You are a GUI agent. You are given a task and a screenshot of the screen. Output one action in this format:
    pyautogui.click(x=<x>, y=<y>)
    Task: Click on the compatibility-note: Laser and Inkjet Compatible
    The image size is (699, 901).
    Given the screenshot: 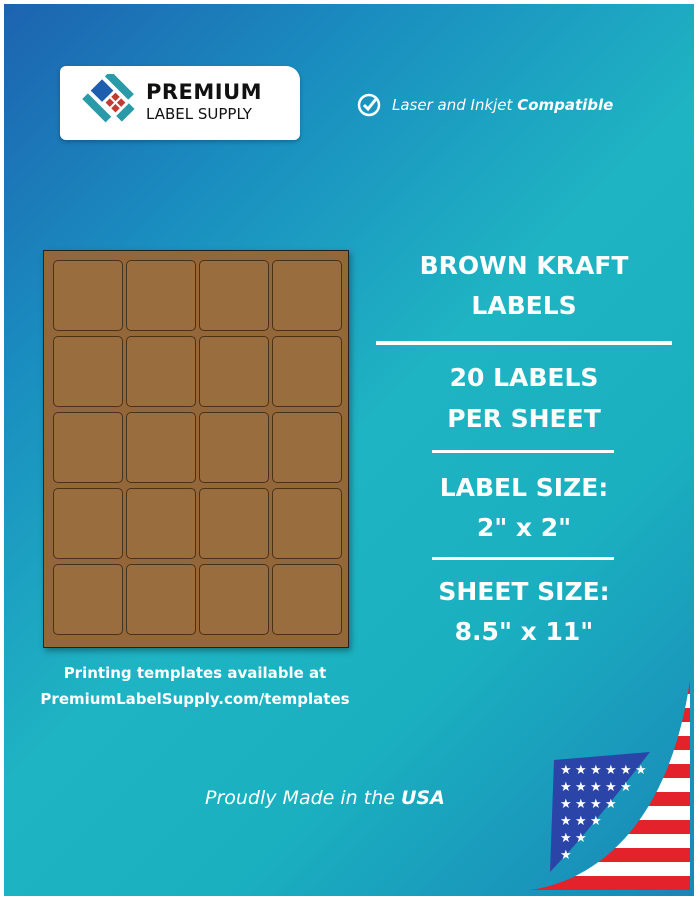 What is the action you would take?
    pyautogui.click(x=484, y=105)
    